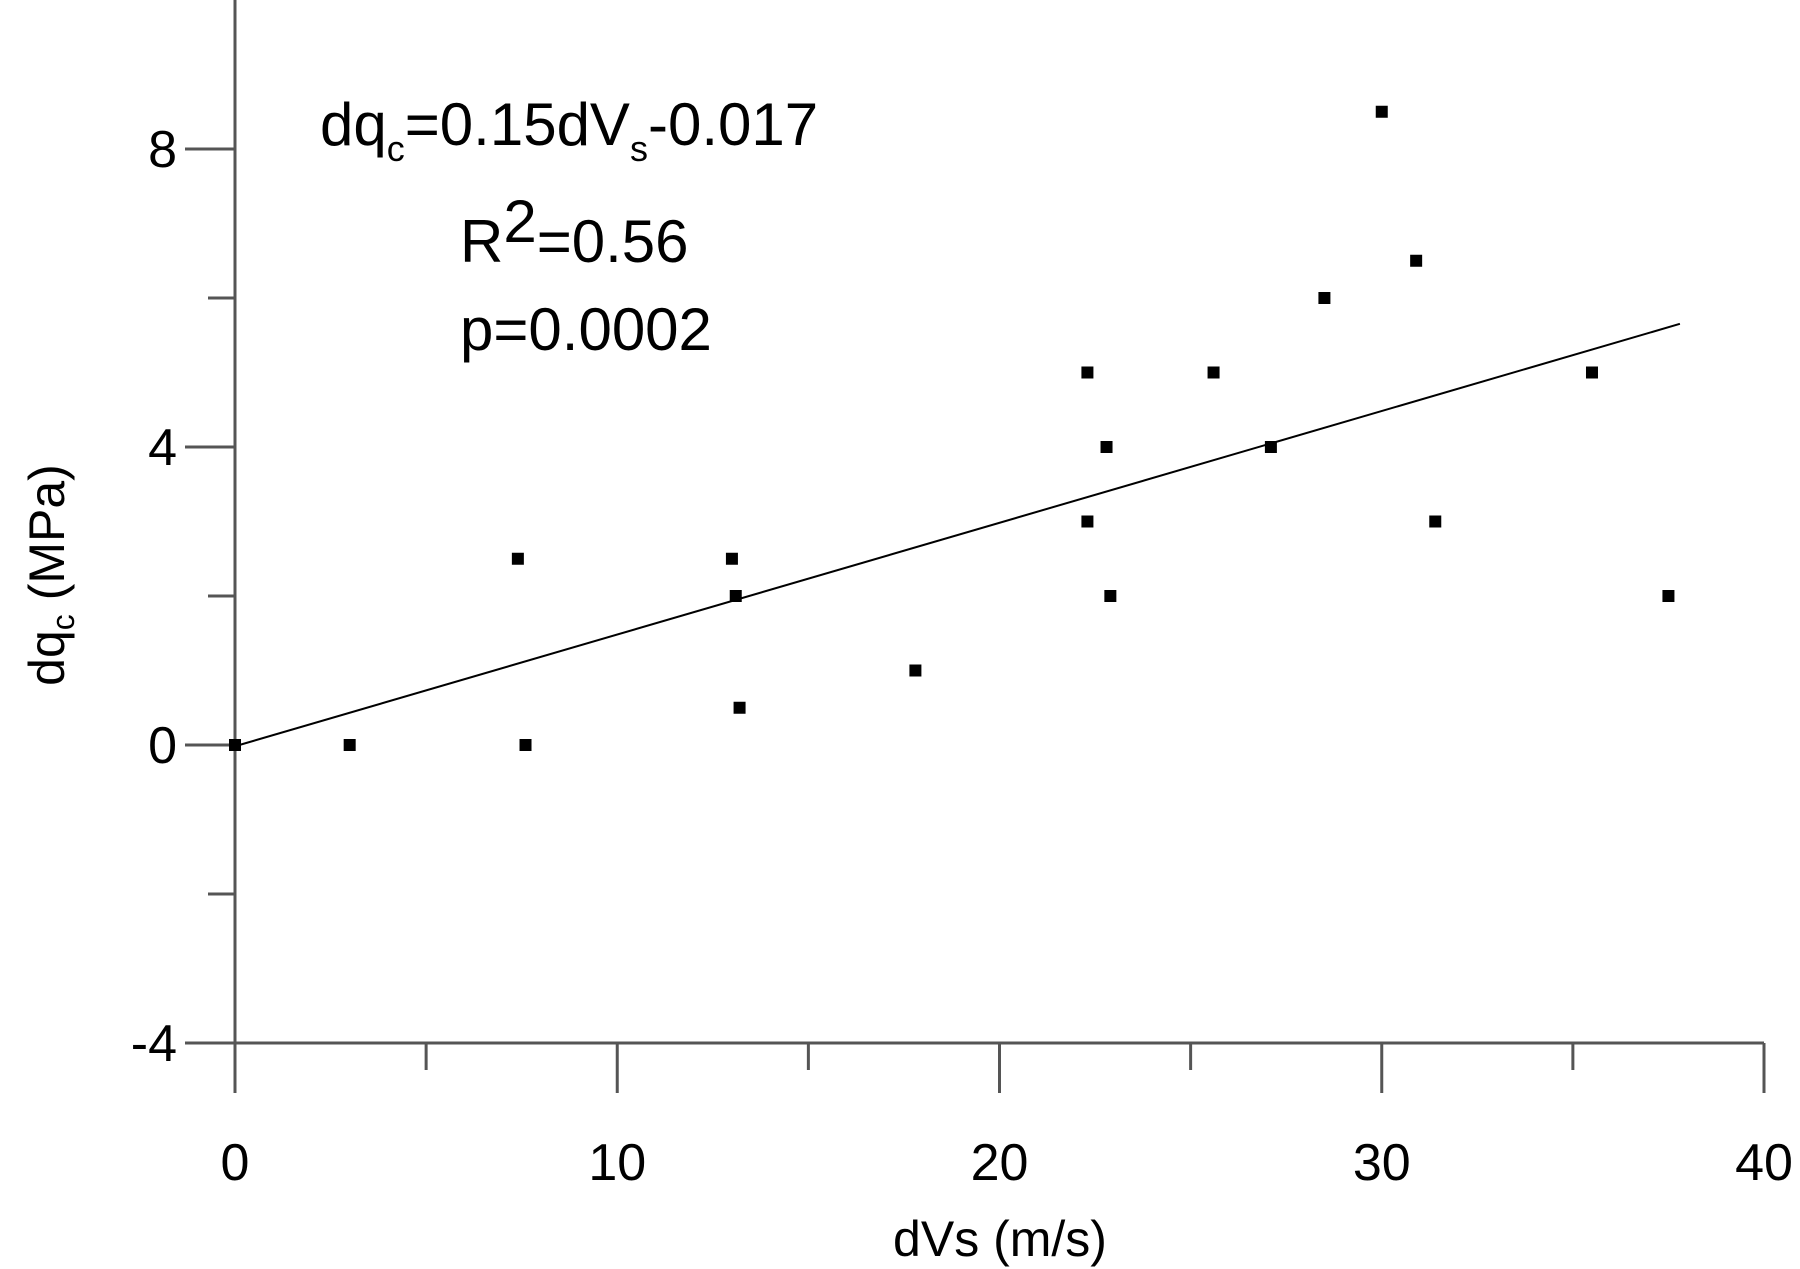  Describe the element at coordinates (639, 148) in the screenshot. I see `eq-mid-sub: s` at that location.